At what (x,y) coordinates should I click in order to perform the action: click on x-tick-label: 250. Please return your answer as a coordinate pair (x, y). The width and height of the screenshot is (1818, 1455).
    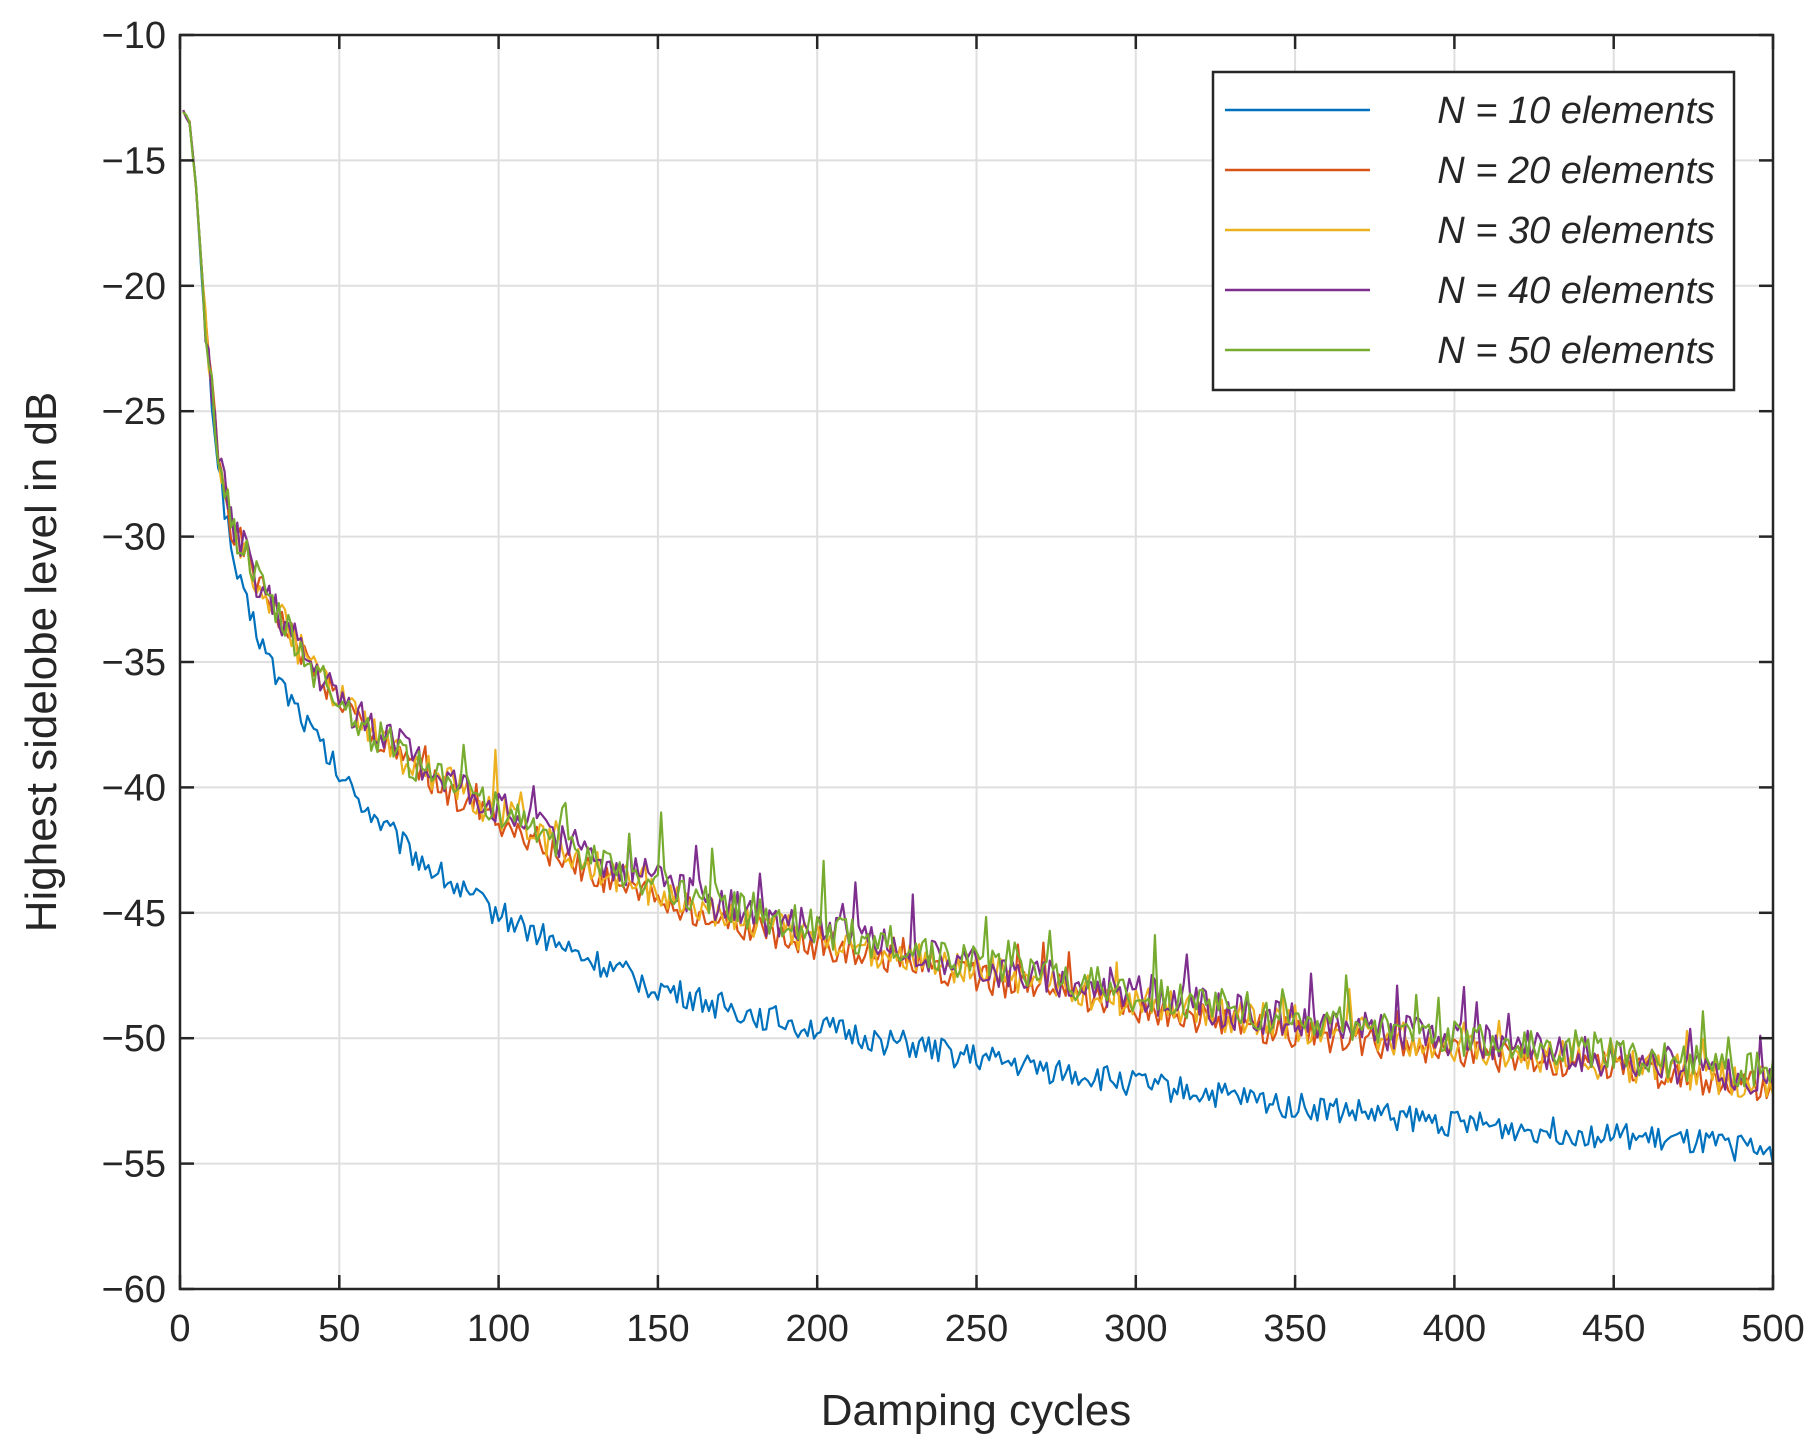
    Looking at the image, I should click on (976, 1329).